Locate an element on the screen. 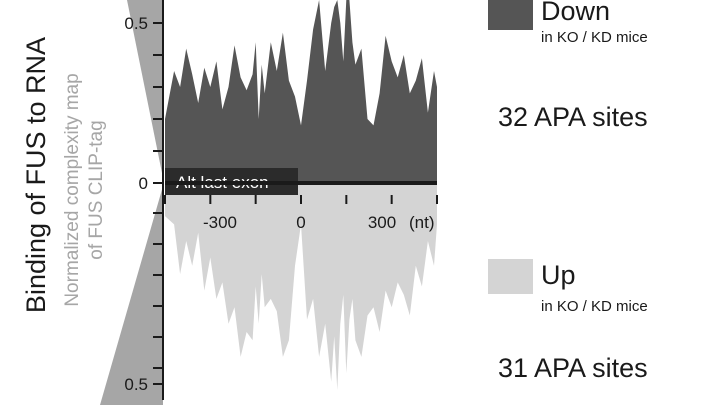 This screenshot has width=701, height=405. y-axis-subtitle-line2: of FUS CLIP-tag is located at coordinates (96, 189).